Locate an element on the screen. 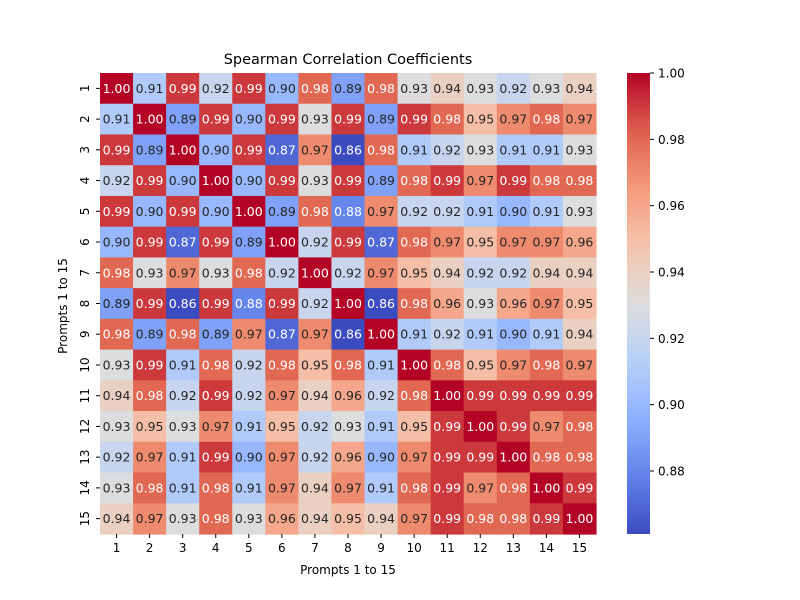  colorbar-tick-label: 1.00 is located at coordinates (671, 74).